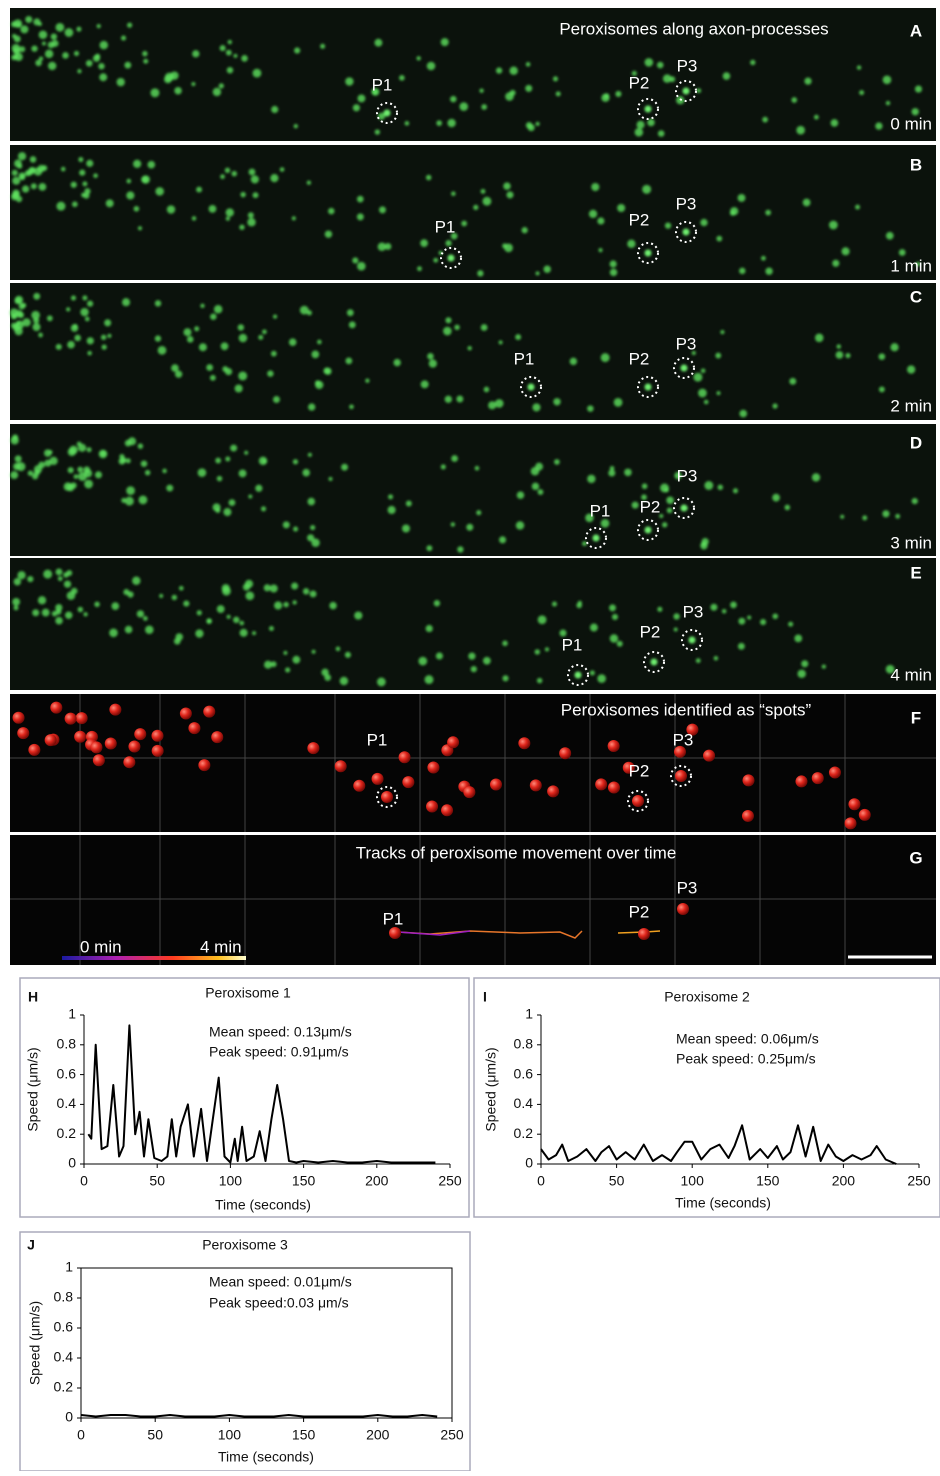 The image size is (940, 1476). What do you see at coordinates (261, 1094) in the screenshot?
I see `speed-line` at bounding box center [261, 1094].